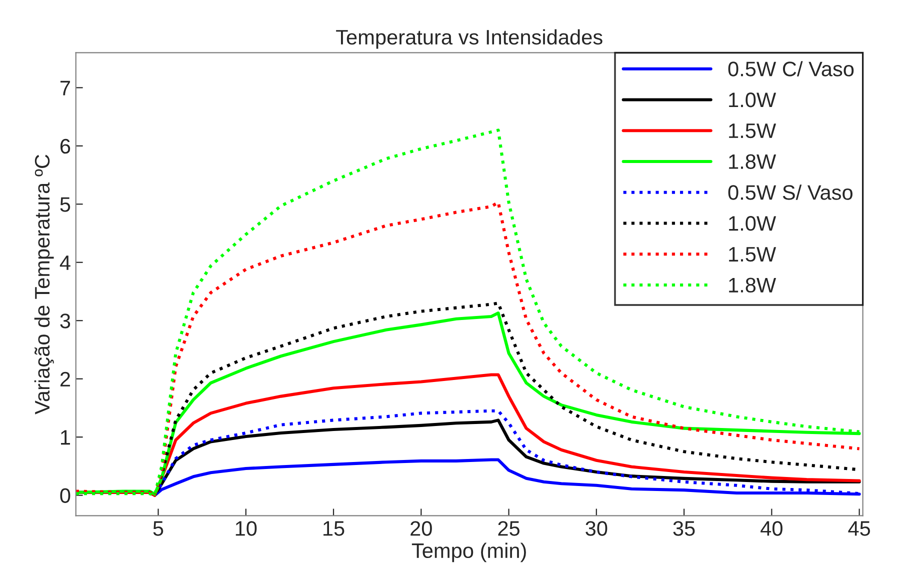 The image size is (914, 586). I want to click on chart-title: Temperatura vs Intensidades, so click(469, 39).